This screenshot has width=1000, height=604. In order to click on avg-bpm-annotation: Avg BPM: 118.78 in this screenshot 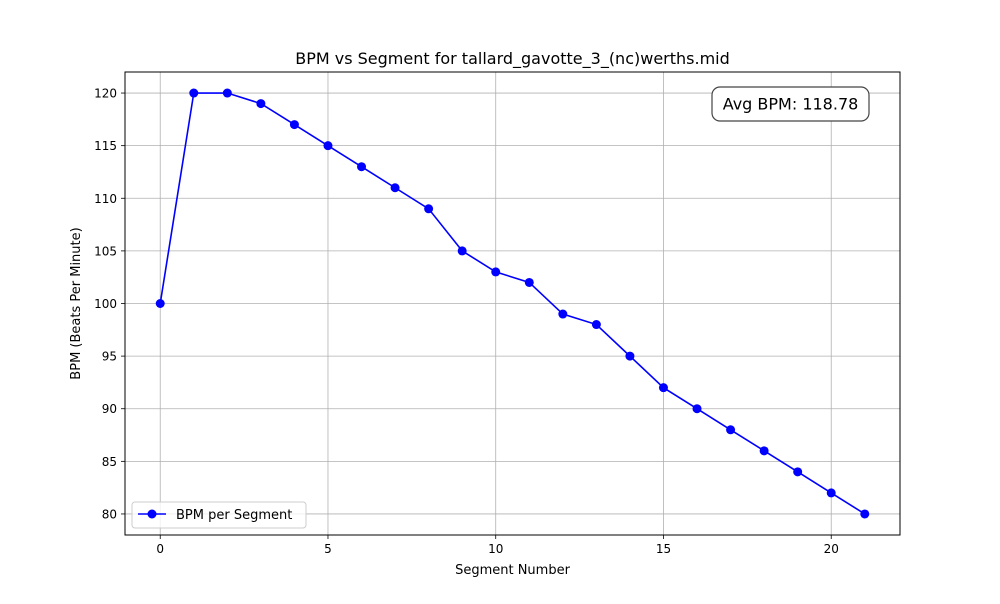, I will do `click(790, 104)`.